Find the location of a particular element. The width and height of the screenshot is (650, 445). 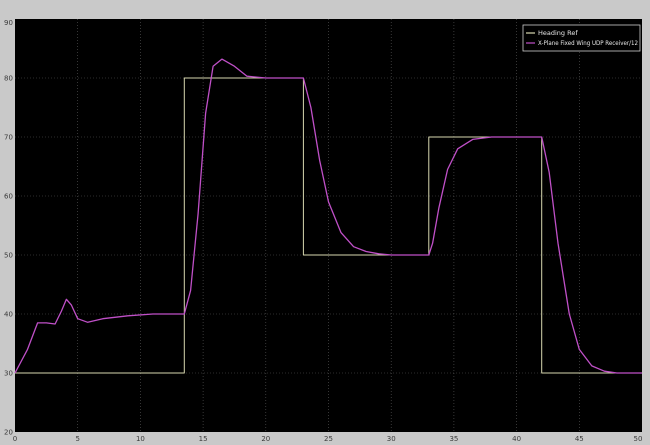

x-tick-label: 20 is located at coordinates (265, 439).